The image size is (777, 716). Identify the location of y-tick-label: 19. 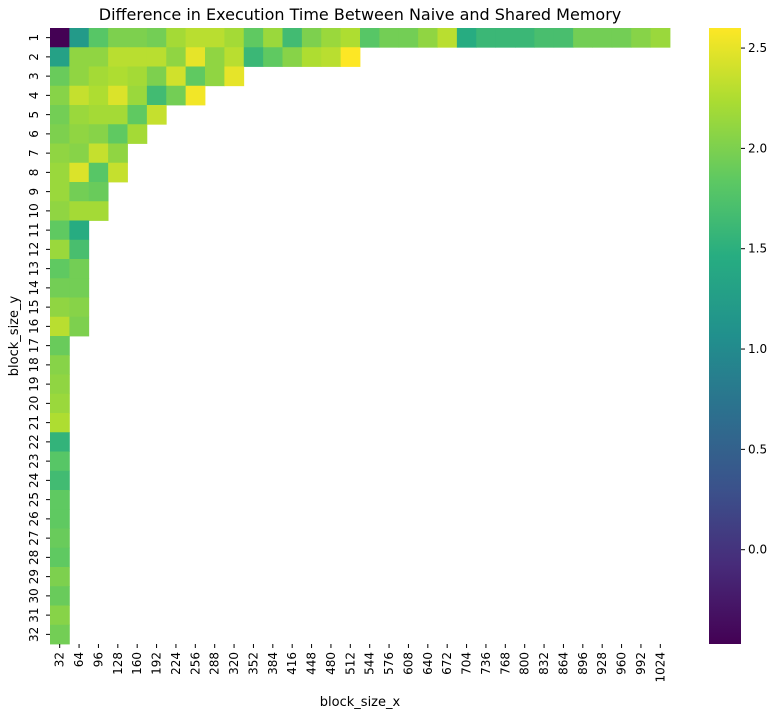
(34, 383).